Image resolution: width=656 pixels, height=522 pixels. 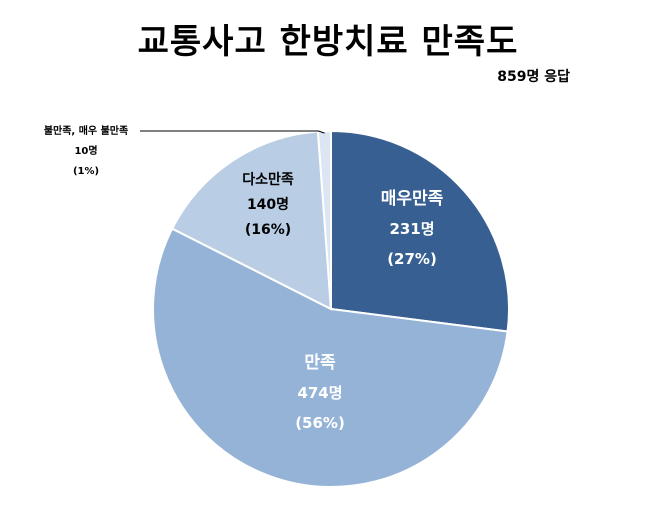 What do you see at coordinates (411, 229) in the screenshot?
I see `slice-label-very-satisfied-count: 231명` at bounding box center [411, 229].